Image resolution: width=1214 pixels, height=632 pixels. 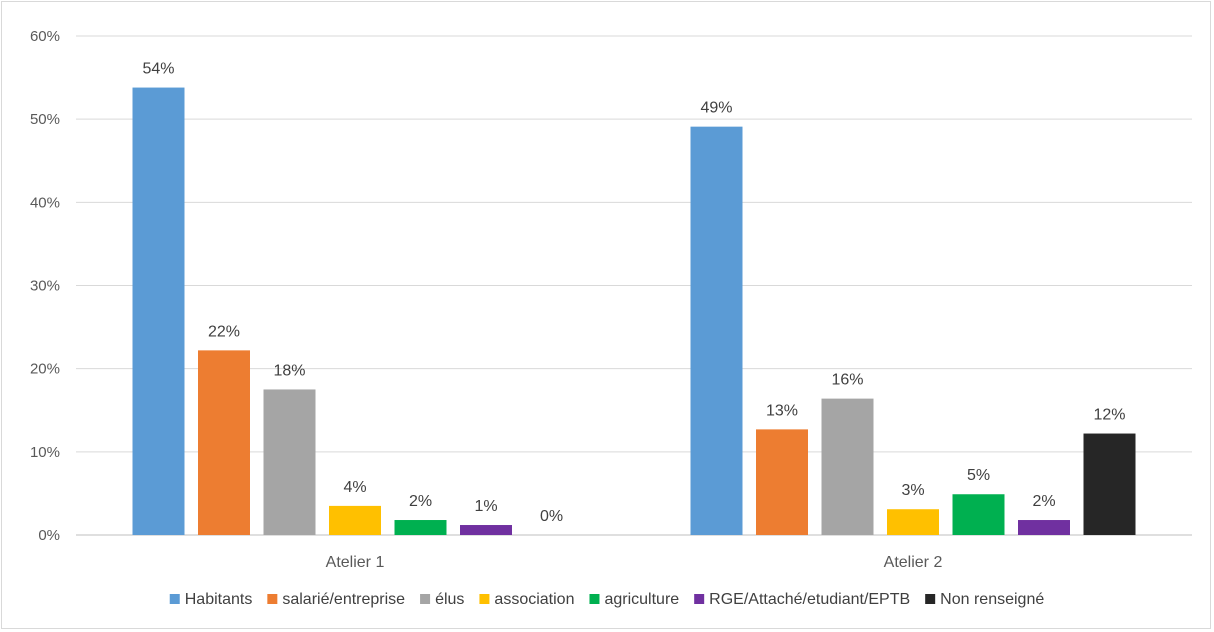 What do you see at coordinates (219, 599) in the screenshot?
I see `legend-label: Habitants` at bounding box center [219, 599].